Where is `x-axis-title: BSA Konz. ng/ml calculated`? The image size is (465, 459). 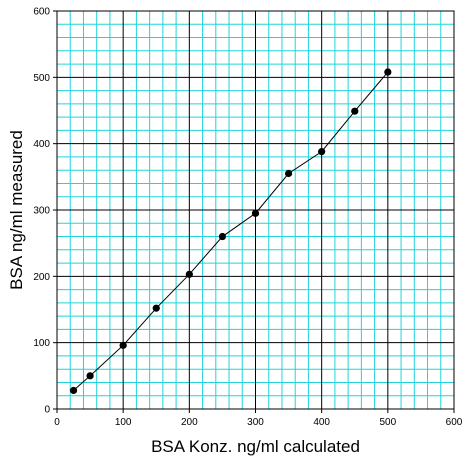
x-axis-title: BSA Konz. ng/ml calculated is located at coordinates (255, 446).